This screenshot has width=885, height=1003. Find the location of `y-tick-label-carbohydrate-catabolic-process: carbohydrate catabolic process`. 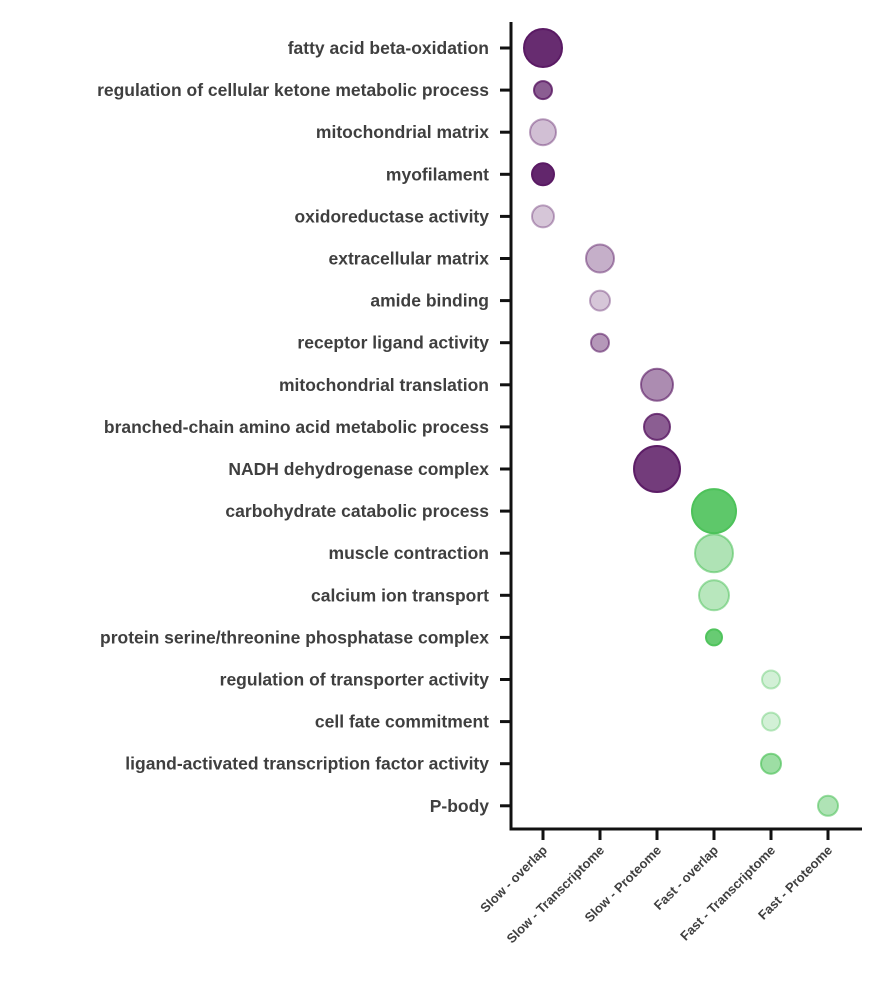

y-tick-label-carbohydrate-catabolic-process: carbohydrate catabolic process is located at coordinates (357, 511).